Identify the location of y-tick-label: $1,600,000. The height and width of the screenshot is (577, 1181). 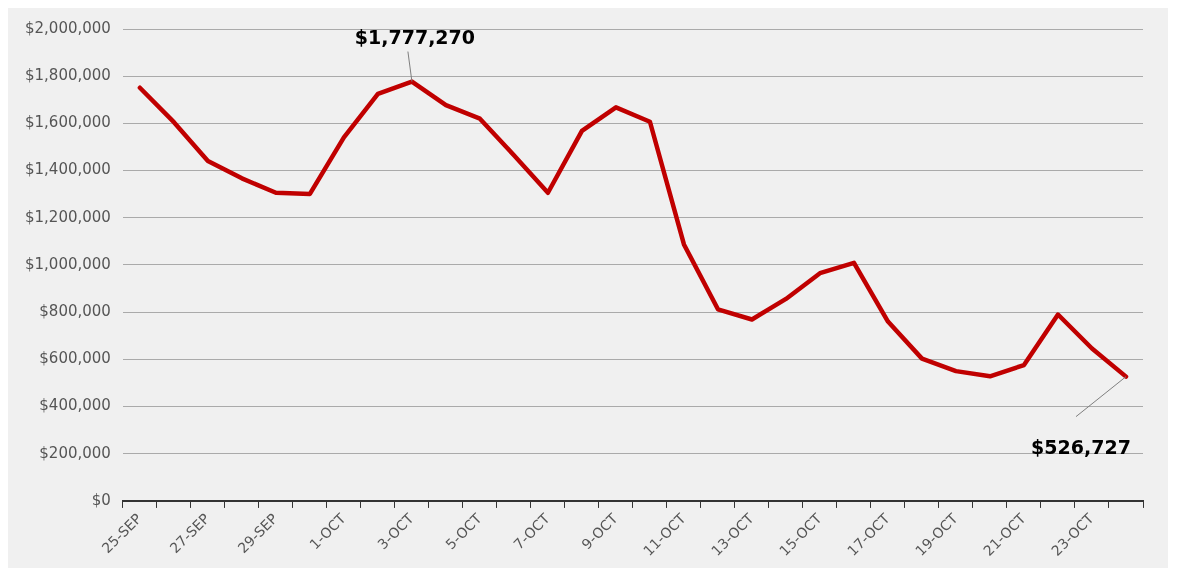
(67, 122).